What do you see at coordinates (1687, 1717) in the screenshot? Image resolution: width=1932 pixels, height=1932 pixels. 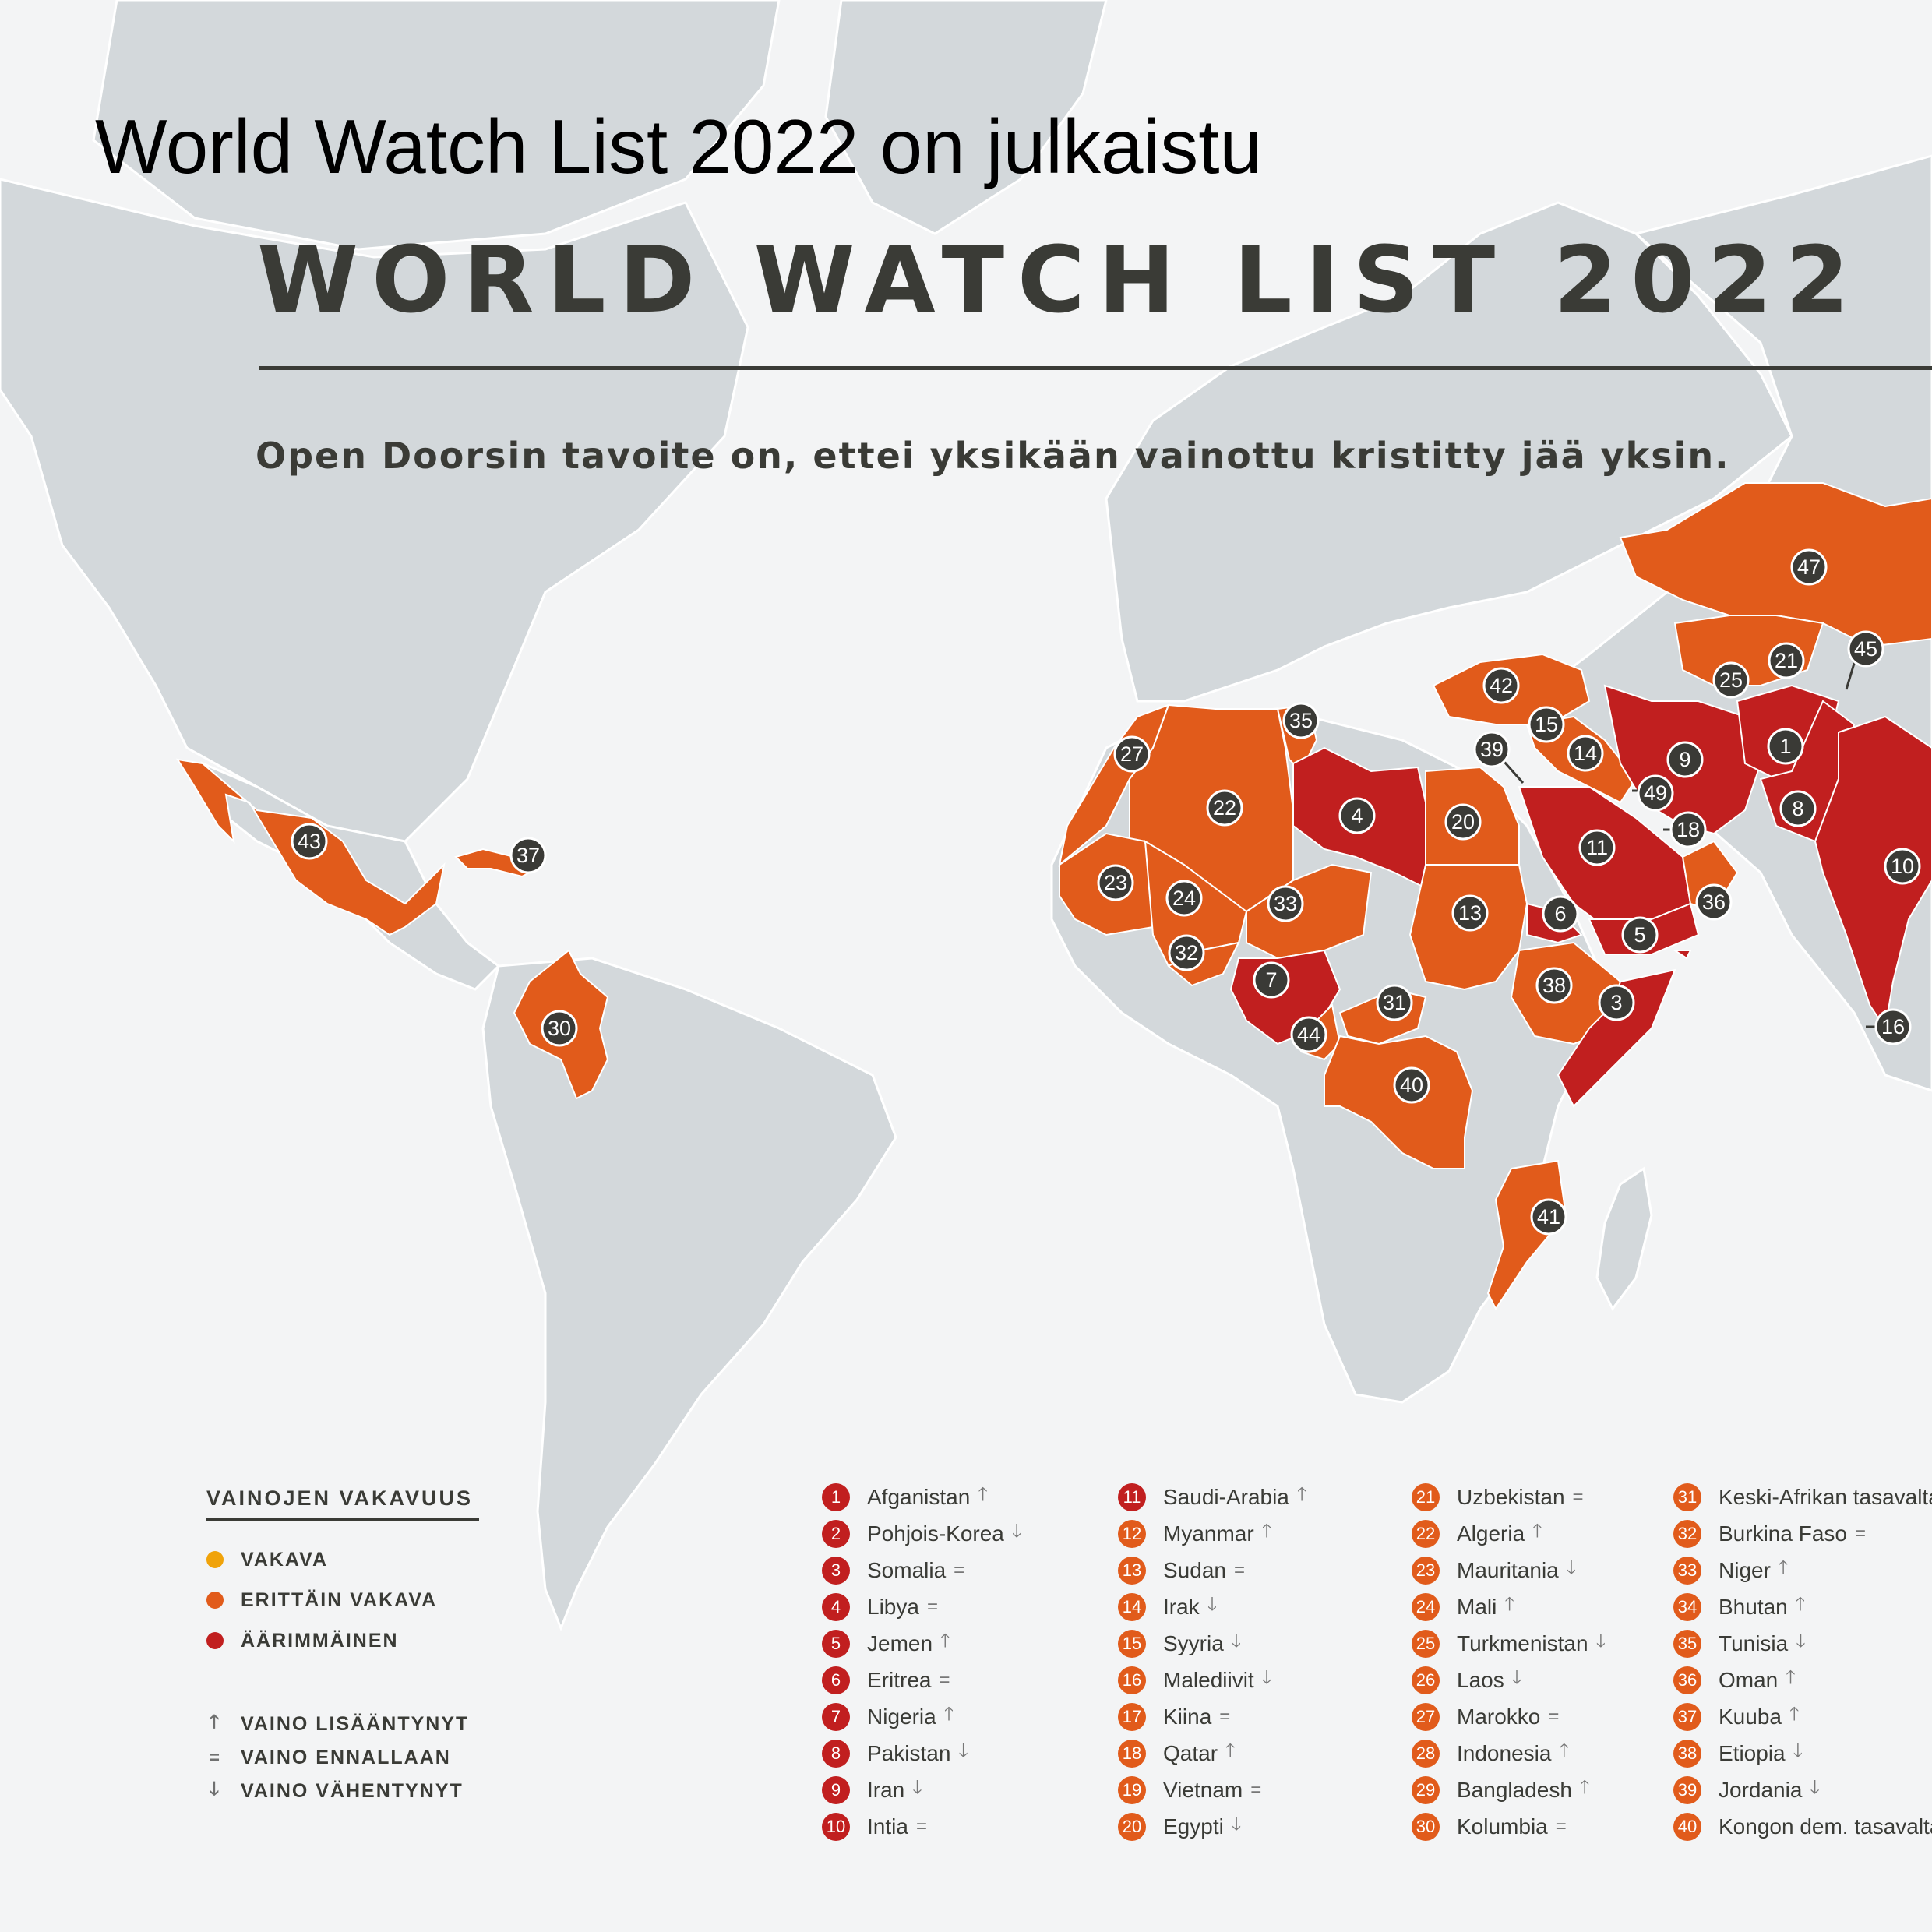 I see `rank-badge: 37` at bounding box center [1687, 1717].